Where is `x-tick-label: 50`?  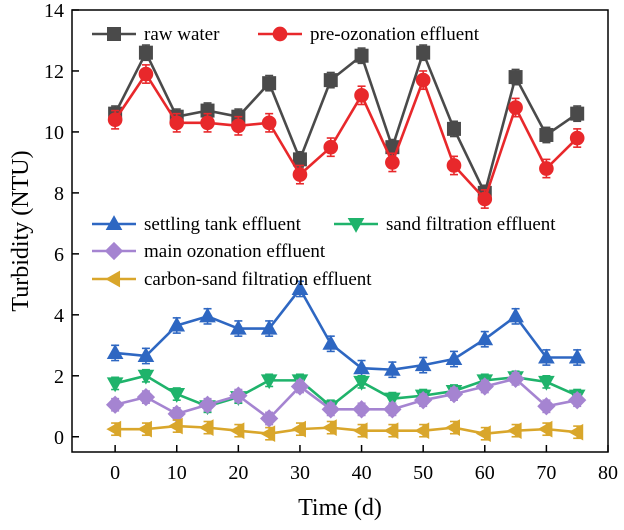 x-tick-label: 50 is located at coordinates (423, 473).